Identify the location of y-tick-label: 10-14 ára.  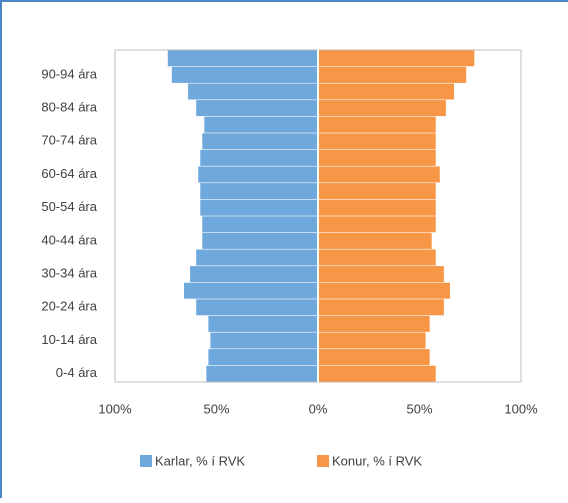
(69, 339).